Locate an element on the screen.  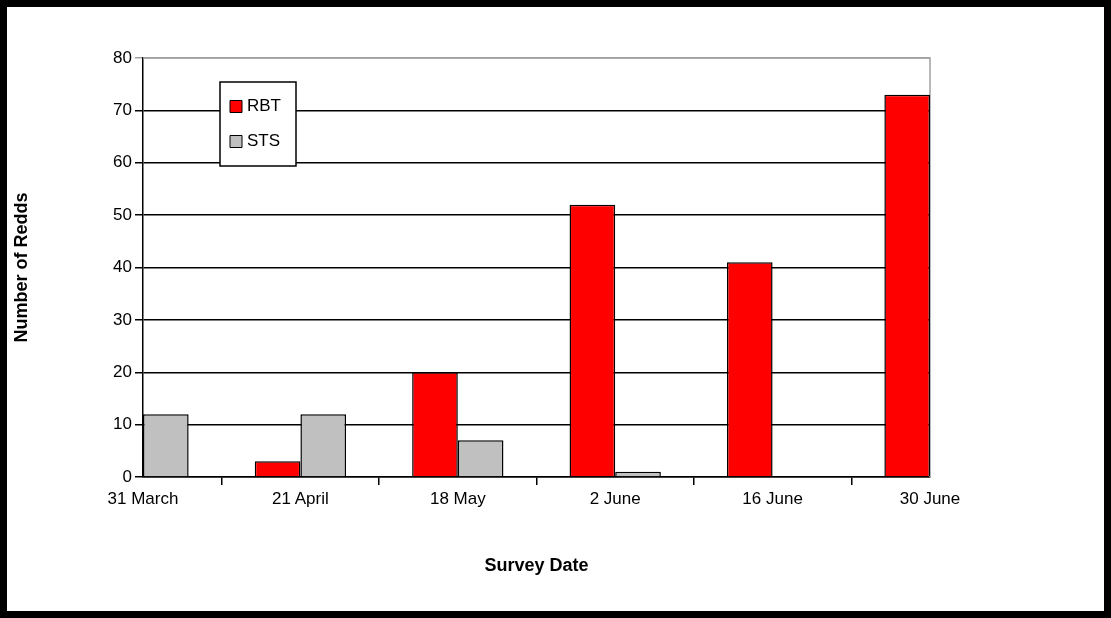
y-tick-label: 40 is located at coordinates (122, 267).